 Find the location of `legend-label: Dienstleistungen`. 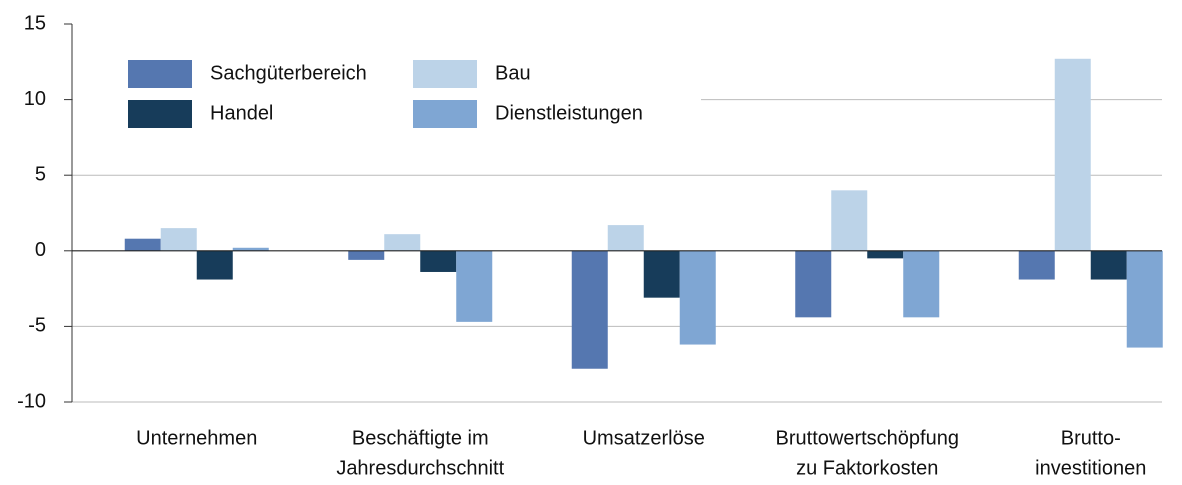

legend-label: Dienstleistungen is located at coordinates (569, 113).